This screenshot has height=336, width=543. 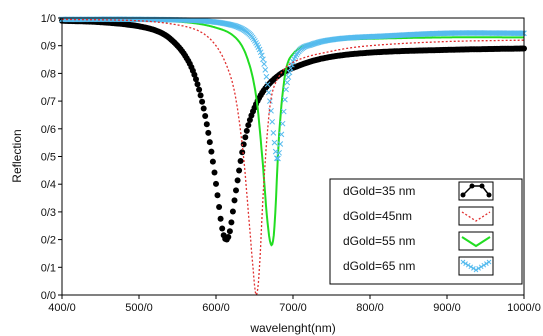 I want to click on y-tick-label: 0/3, so click(x=48, y=213).